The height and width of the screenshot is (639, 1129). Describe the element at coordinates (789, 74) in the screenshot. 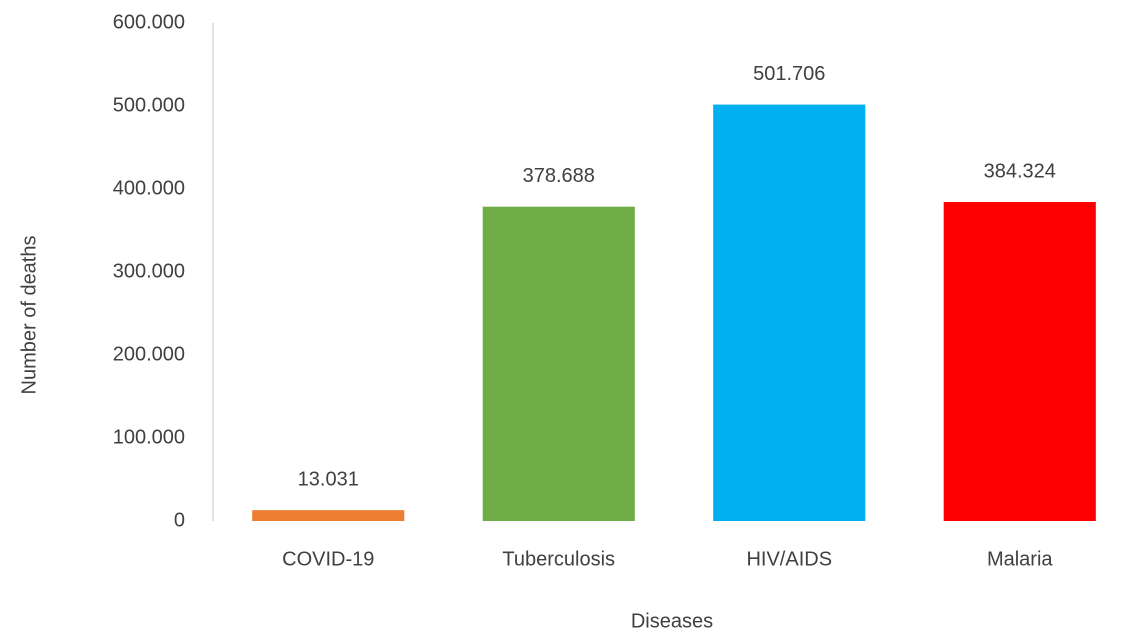

I see `data-label: 501.706` at that location.